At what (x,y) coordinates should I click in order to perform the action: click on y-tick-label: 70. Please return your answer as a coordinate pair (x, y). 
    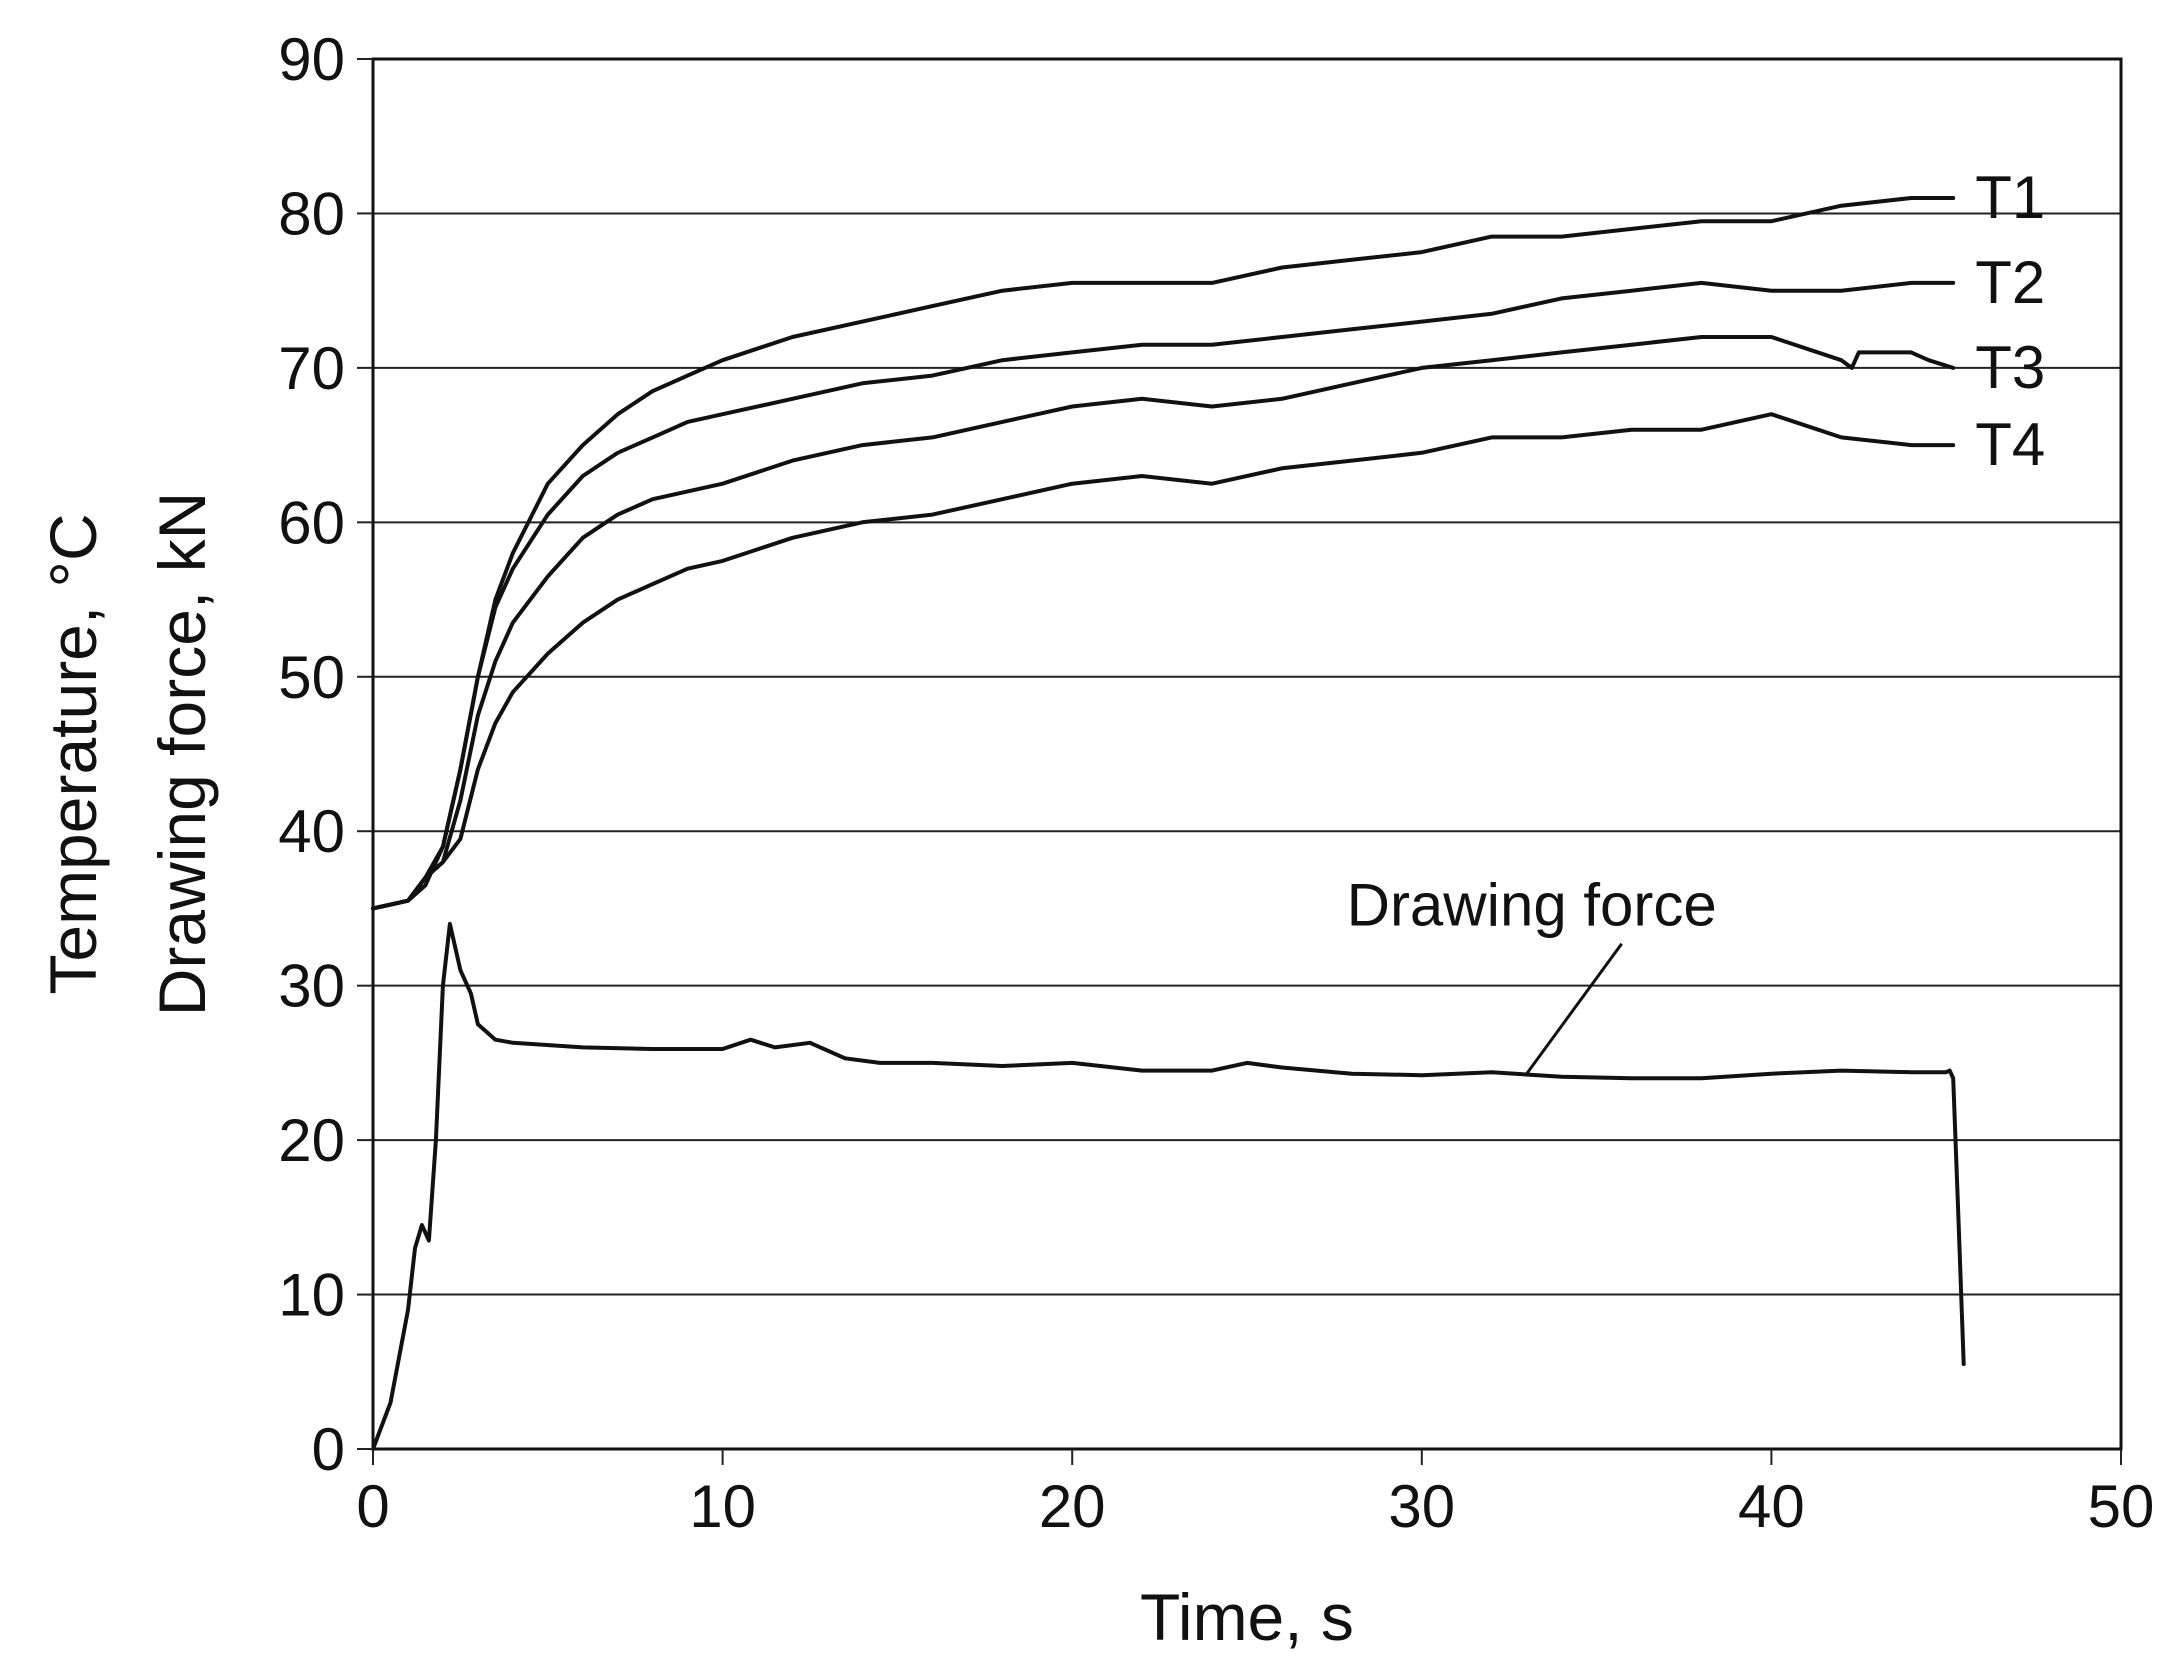
    Looking at the image, I should click on (311, 368).